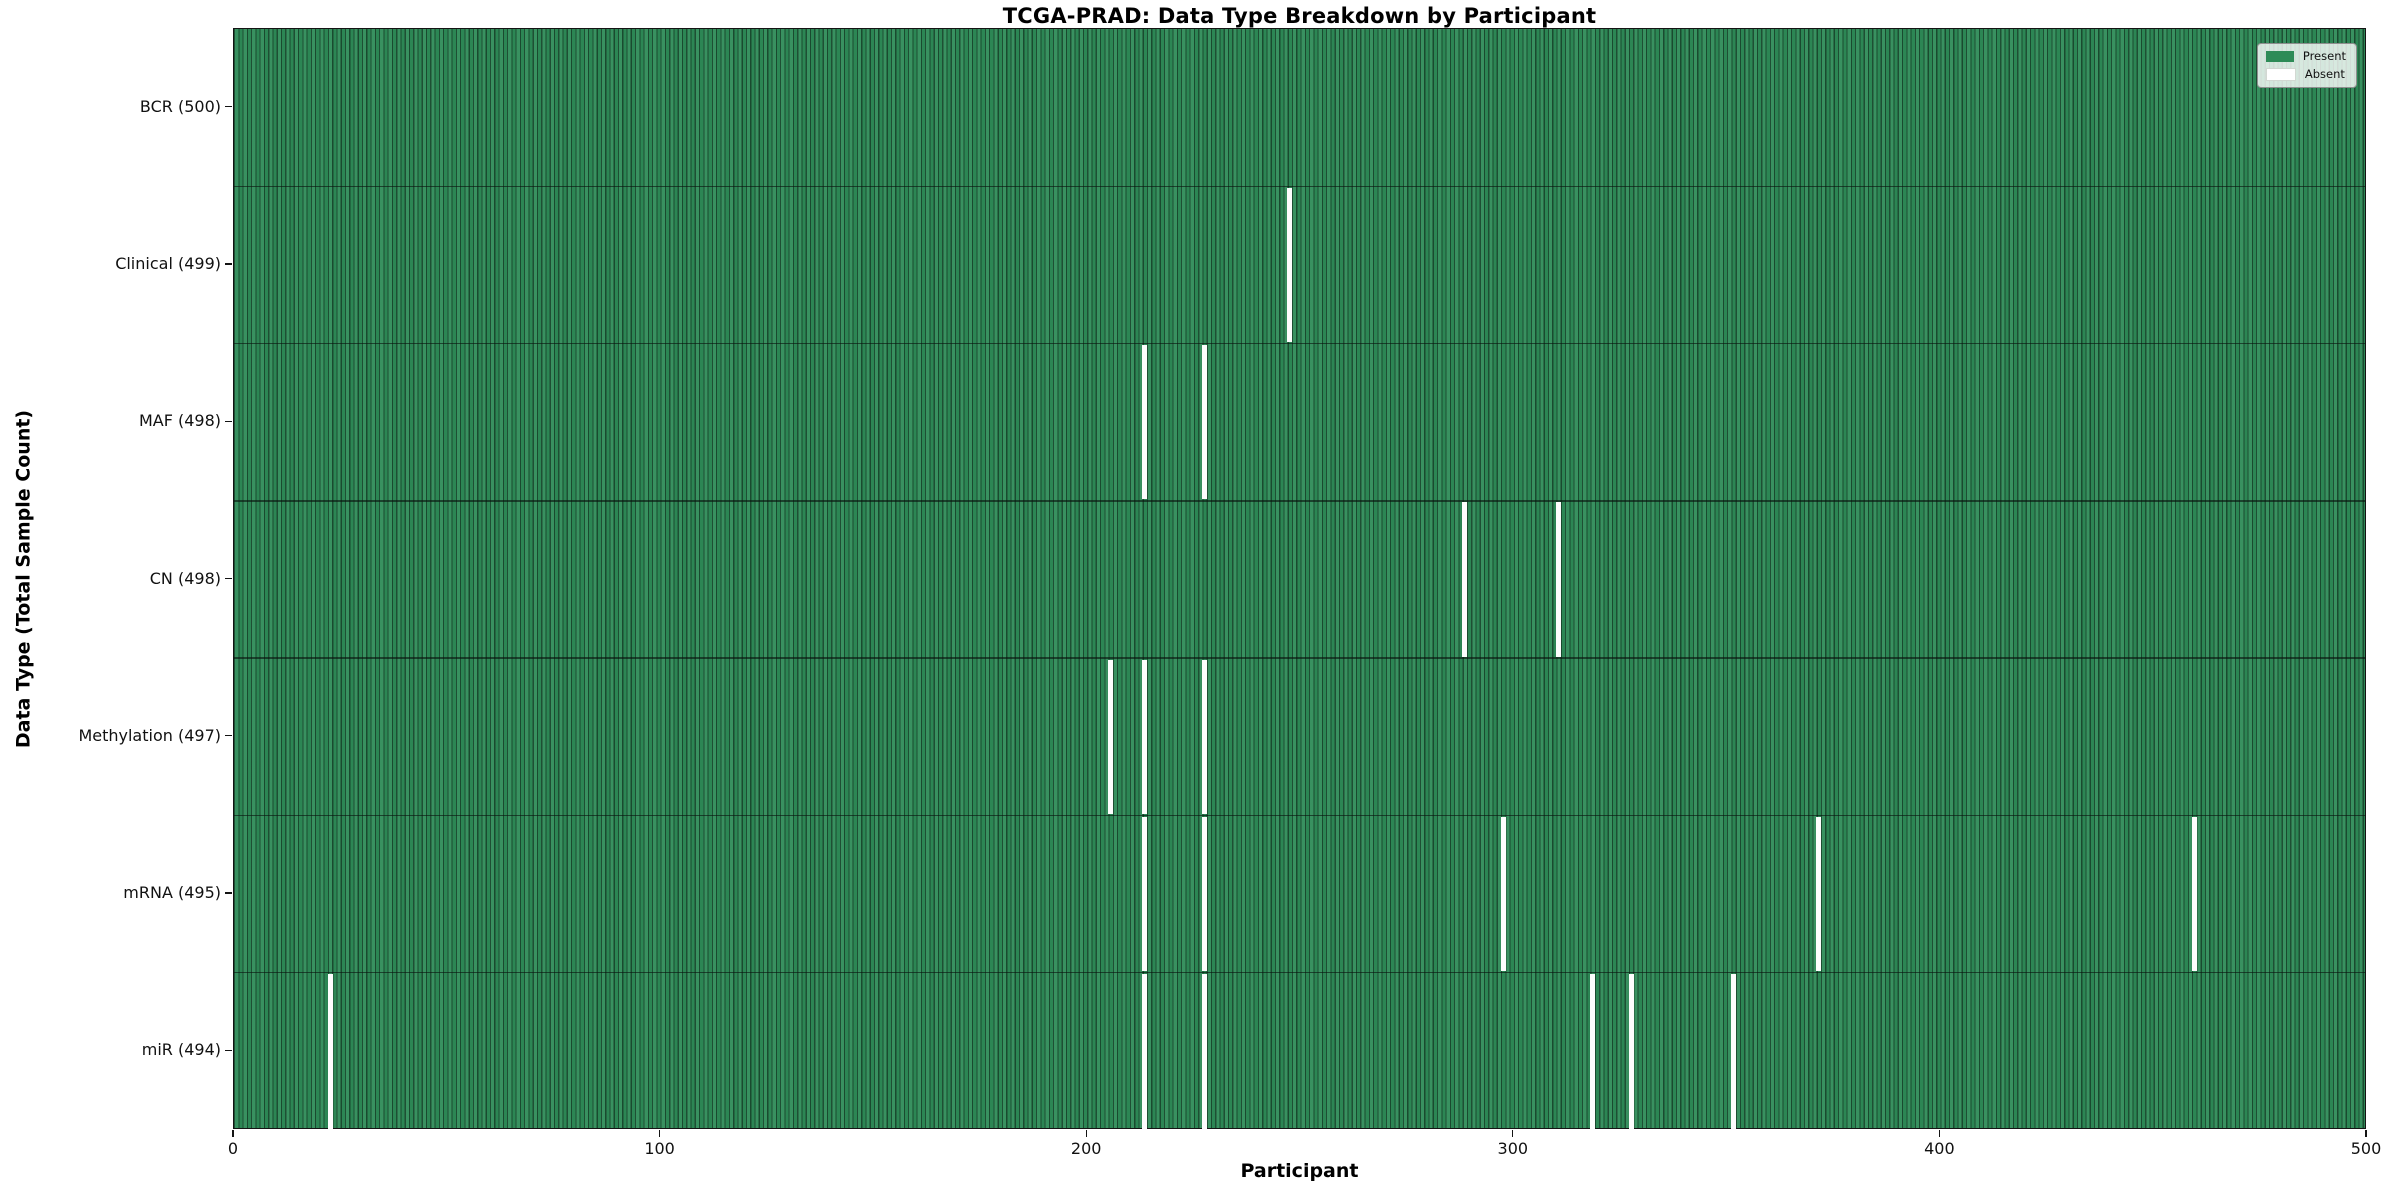 The height and width of the screenshot is (1200, 2400). What do you see at coordinates (233, 1148) in the screenshot?
I see `x-tick-label-0: 0` at bounding box center [233, 1148].